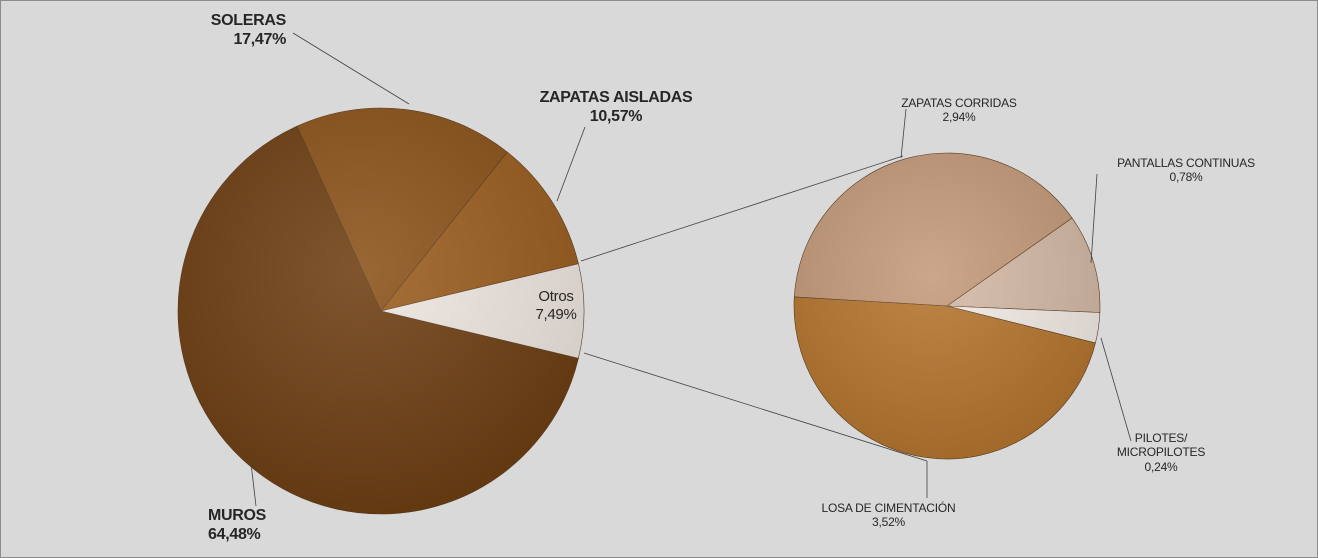 This screenshot has height=558, width=1318. I want to click on value-label: 3,52%, so click(888, 522).